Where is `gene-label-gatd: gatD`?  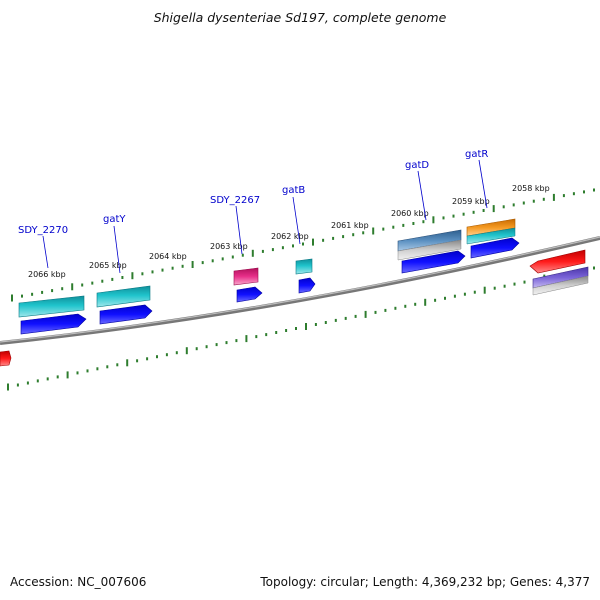 gene-label-gatd: gatD is located at coordinates (417, 165).